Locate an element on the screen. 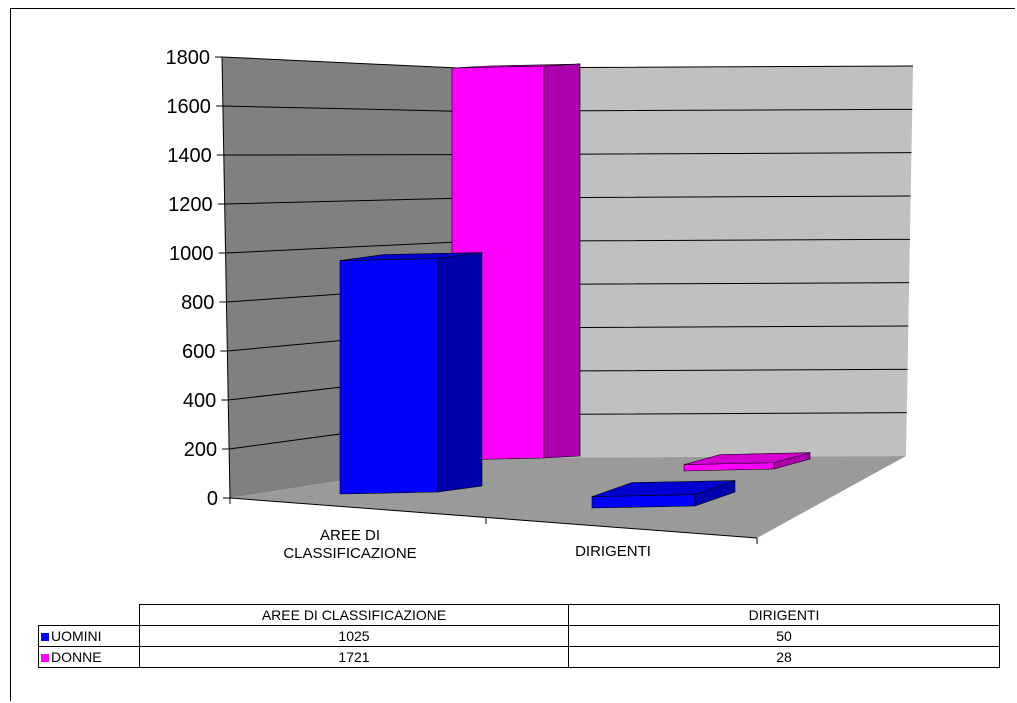 The image size is (1017, 703). table-cell: 50 is located at coordinates (784, 636).